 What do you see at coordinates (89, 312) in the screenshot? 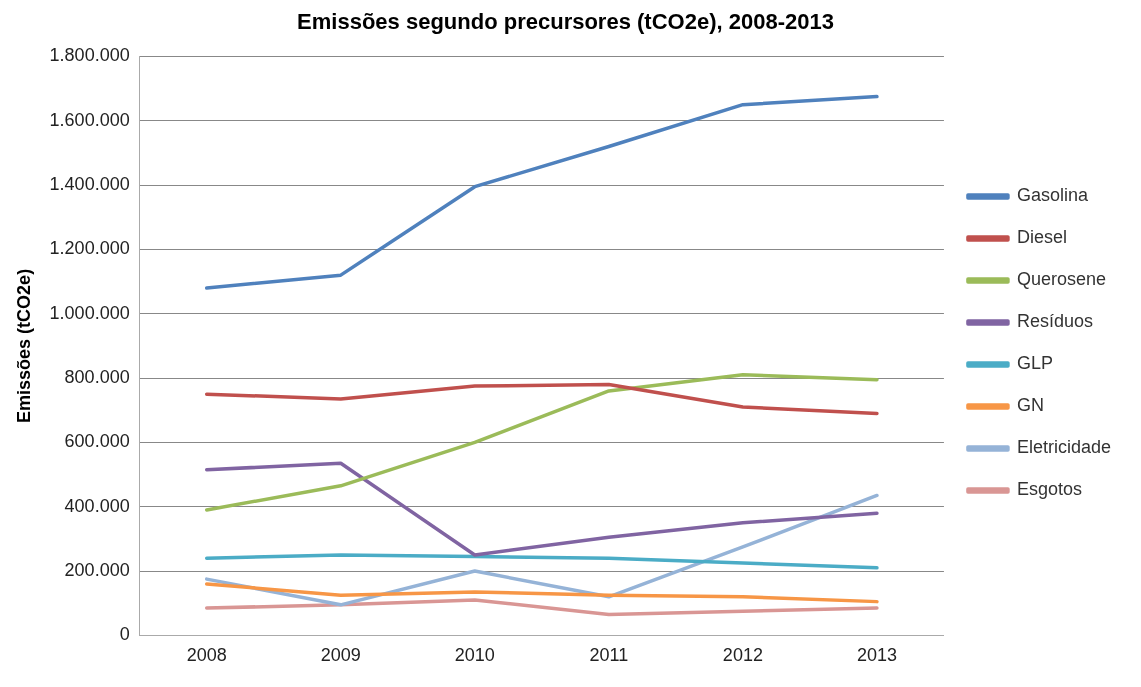
I see `y-tick-label: 1.000.000` at bounding box center [89, 312].